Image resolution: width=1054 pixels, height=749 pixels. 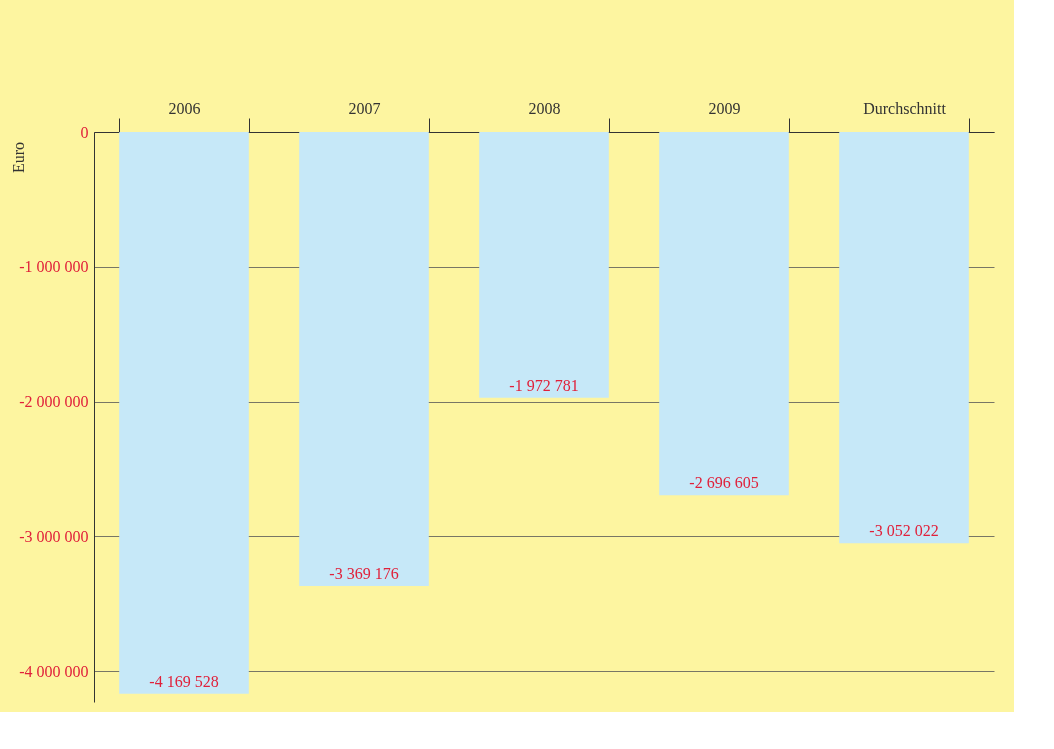 I want to click on data-label: -4 169 528, so click(x=184, y=681).